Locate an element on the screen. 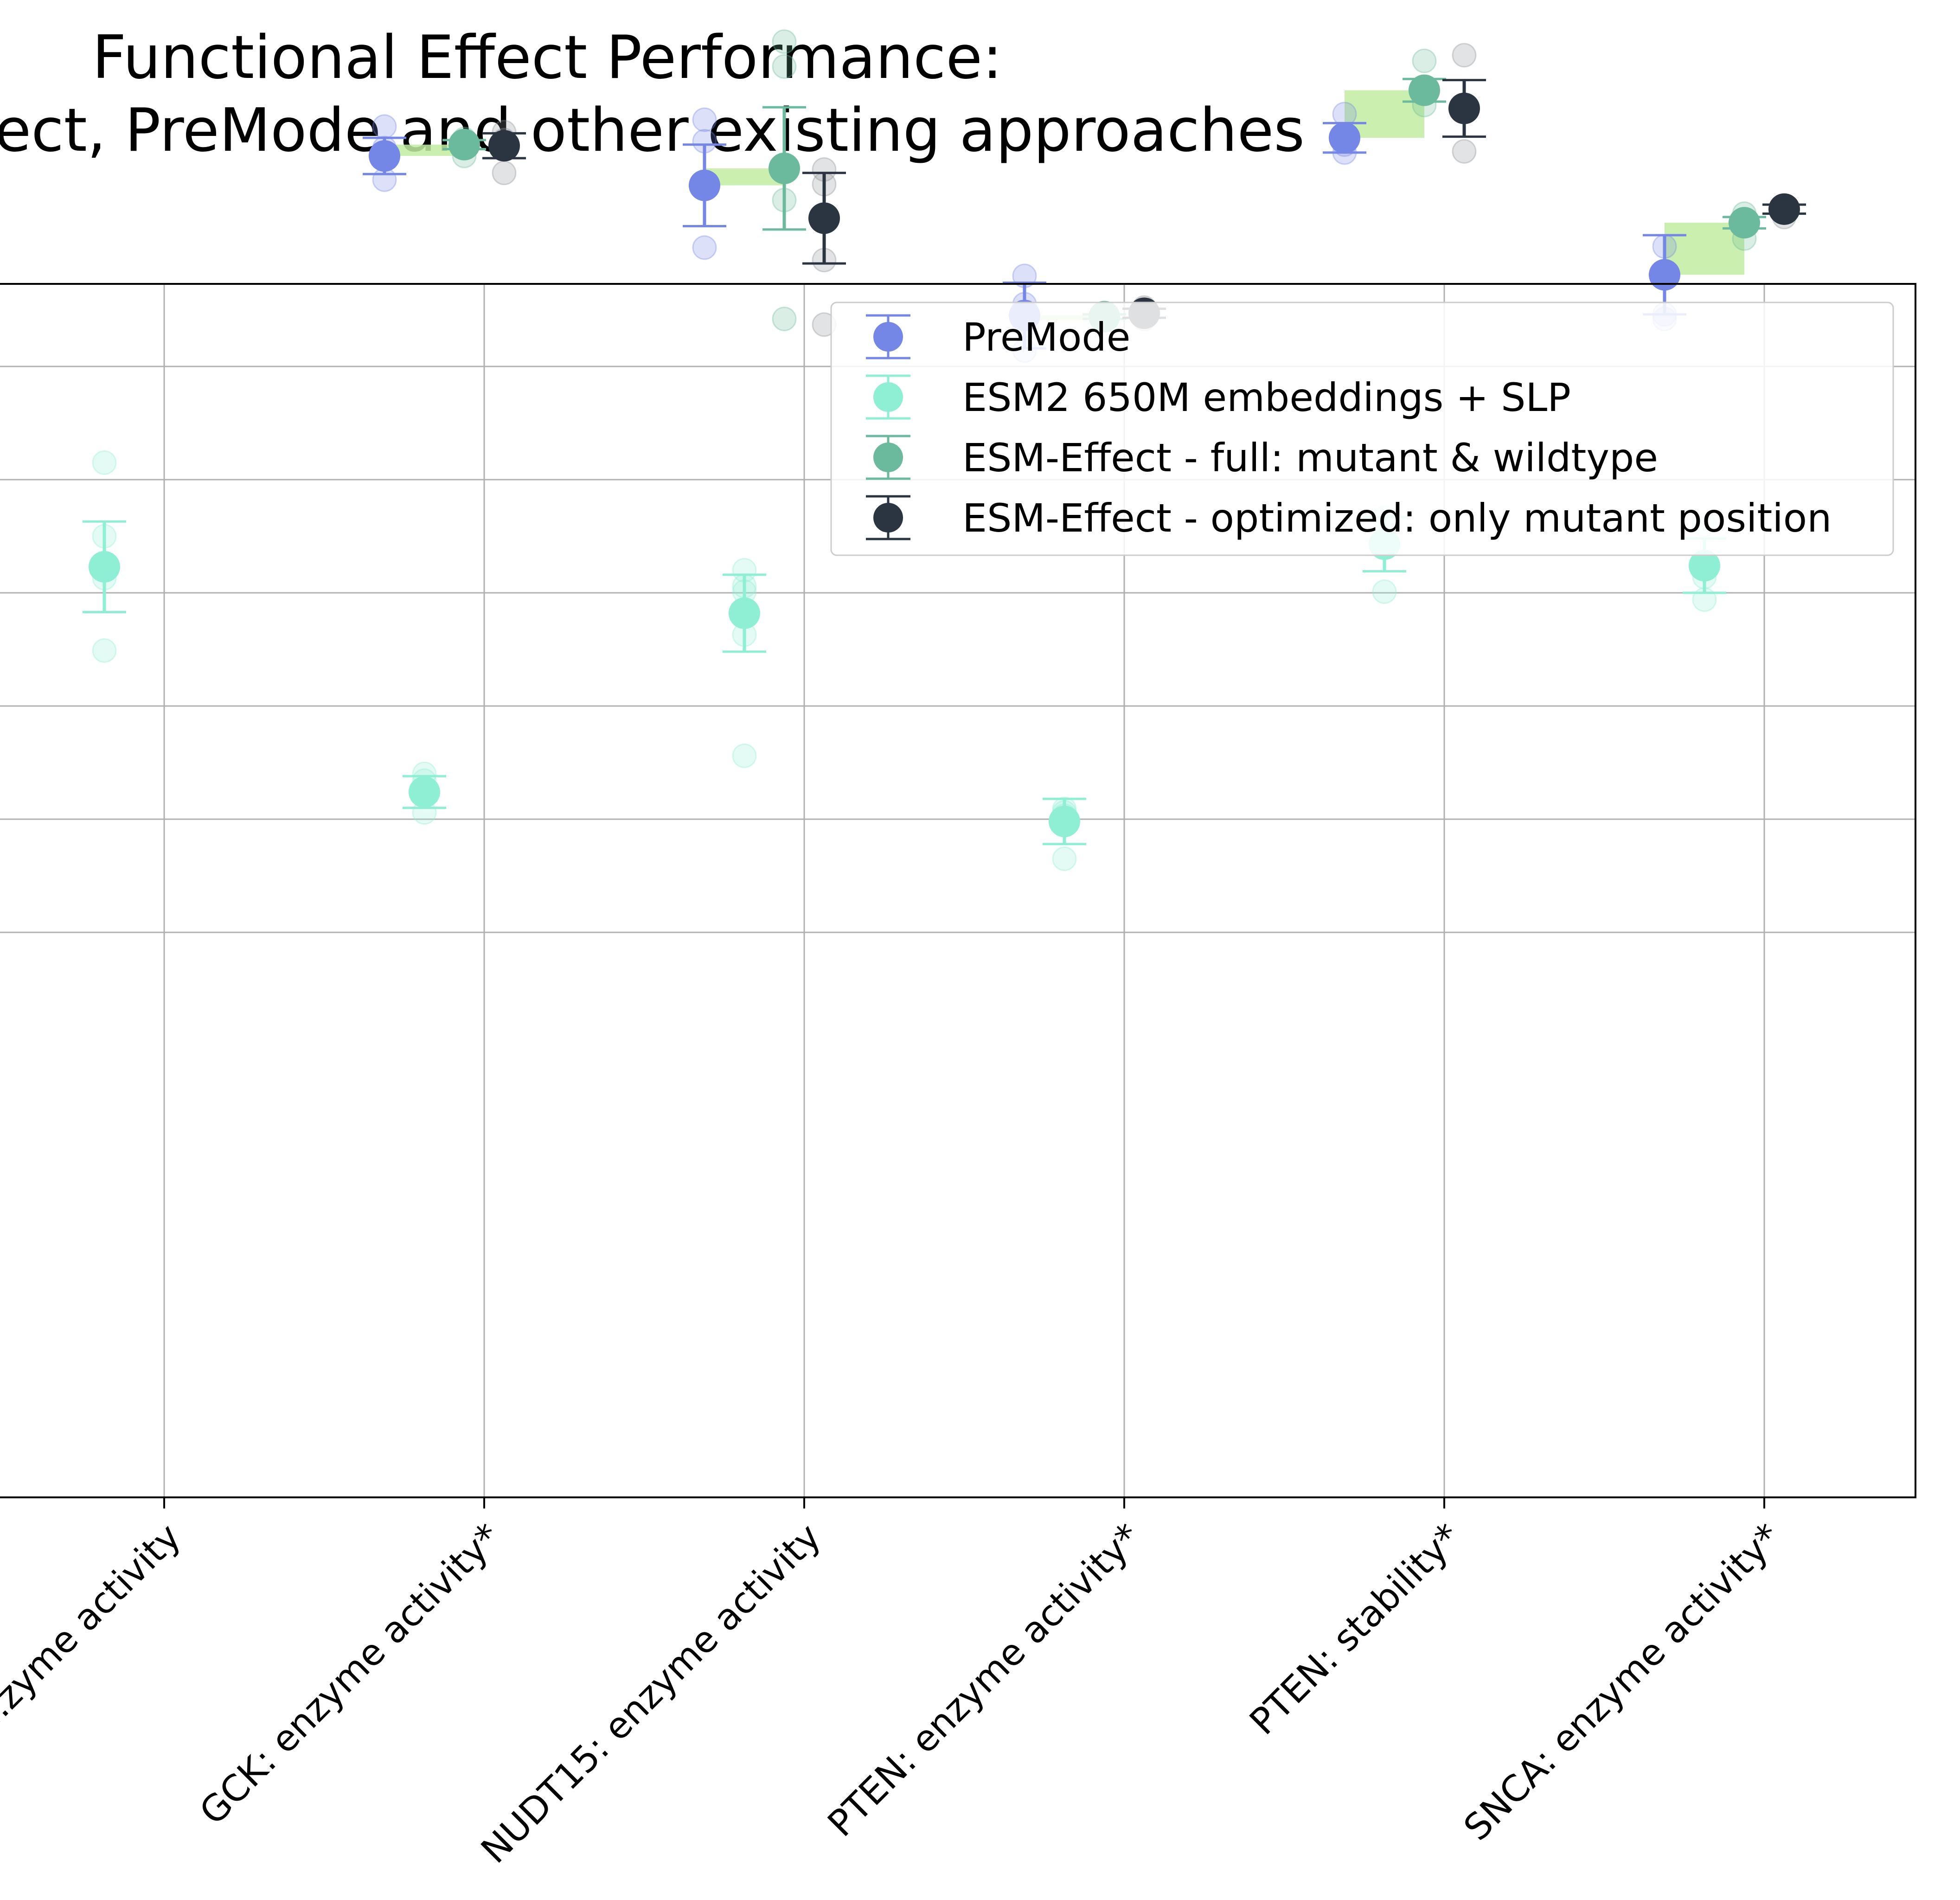 The image size is (1960, 1900). x-tick-label: PTEN: enzyme activity* is located at coordinates (985, 1680).